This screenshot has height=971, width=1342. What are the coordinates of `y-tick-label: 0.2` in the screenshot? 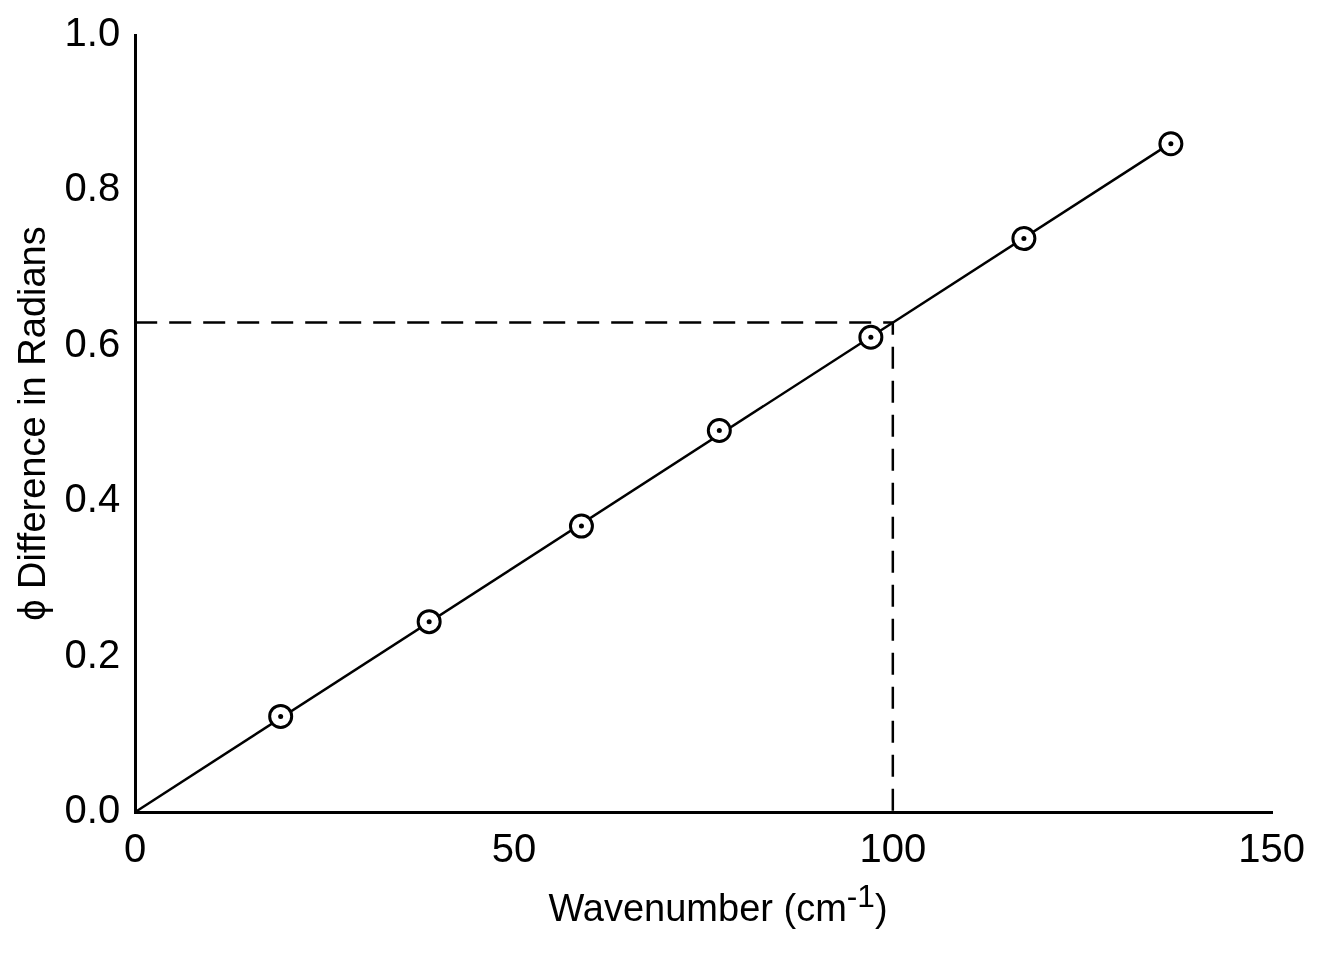 It's located at (92, 653).